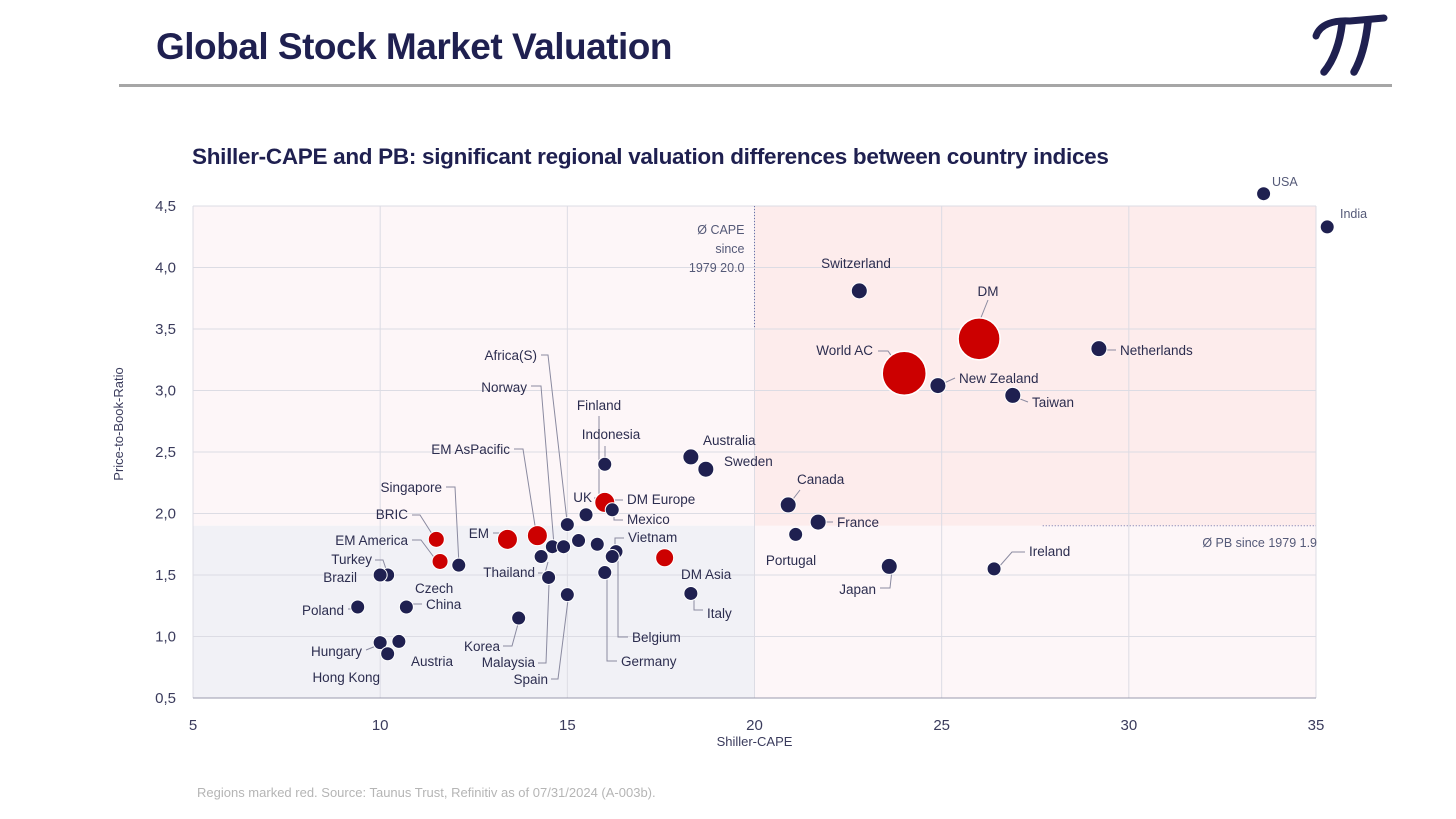 The height and width of the screenshot is (819, 1456). What do you see at coordinates (165, 637) in the screenshot?
I see `y-tick-label: 1,0` at bounding box center [165, 637].